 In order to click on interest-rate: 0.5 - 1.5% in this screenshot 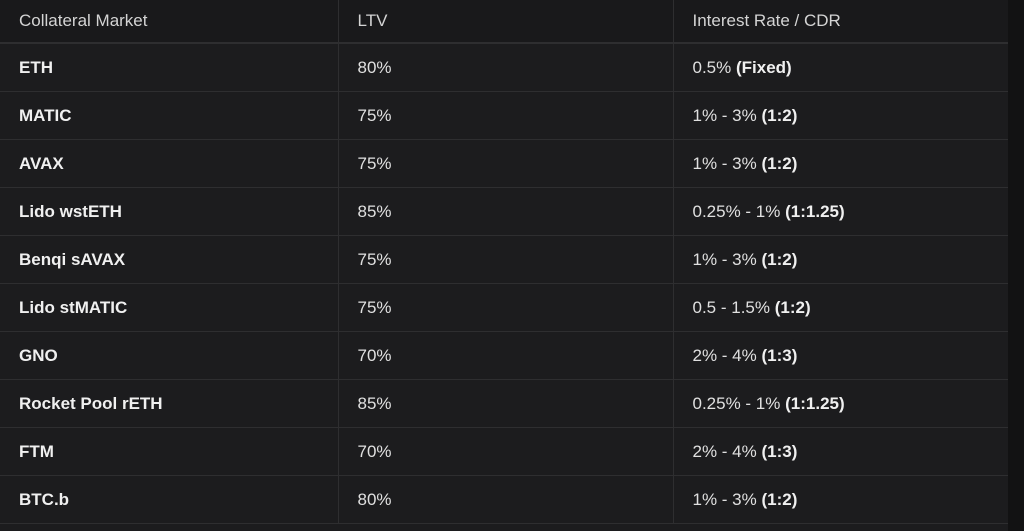, I will do `click(731, 307)`.